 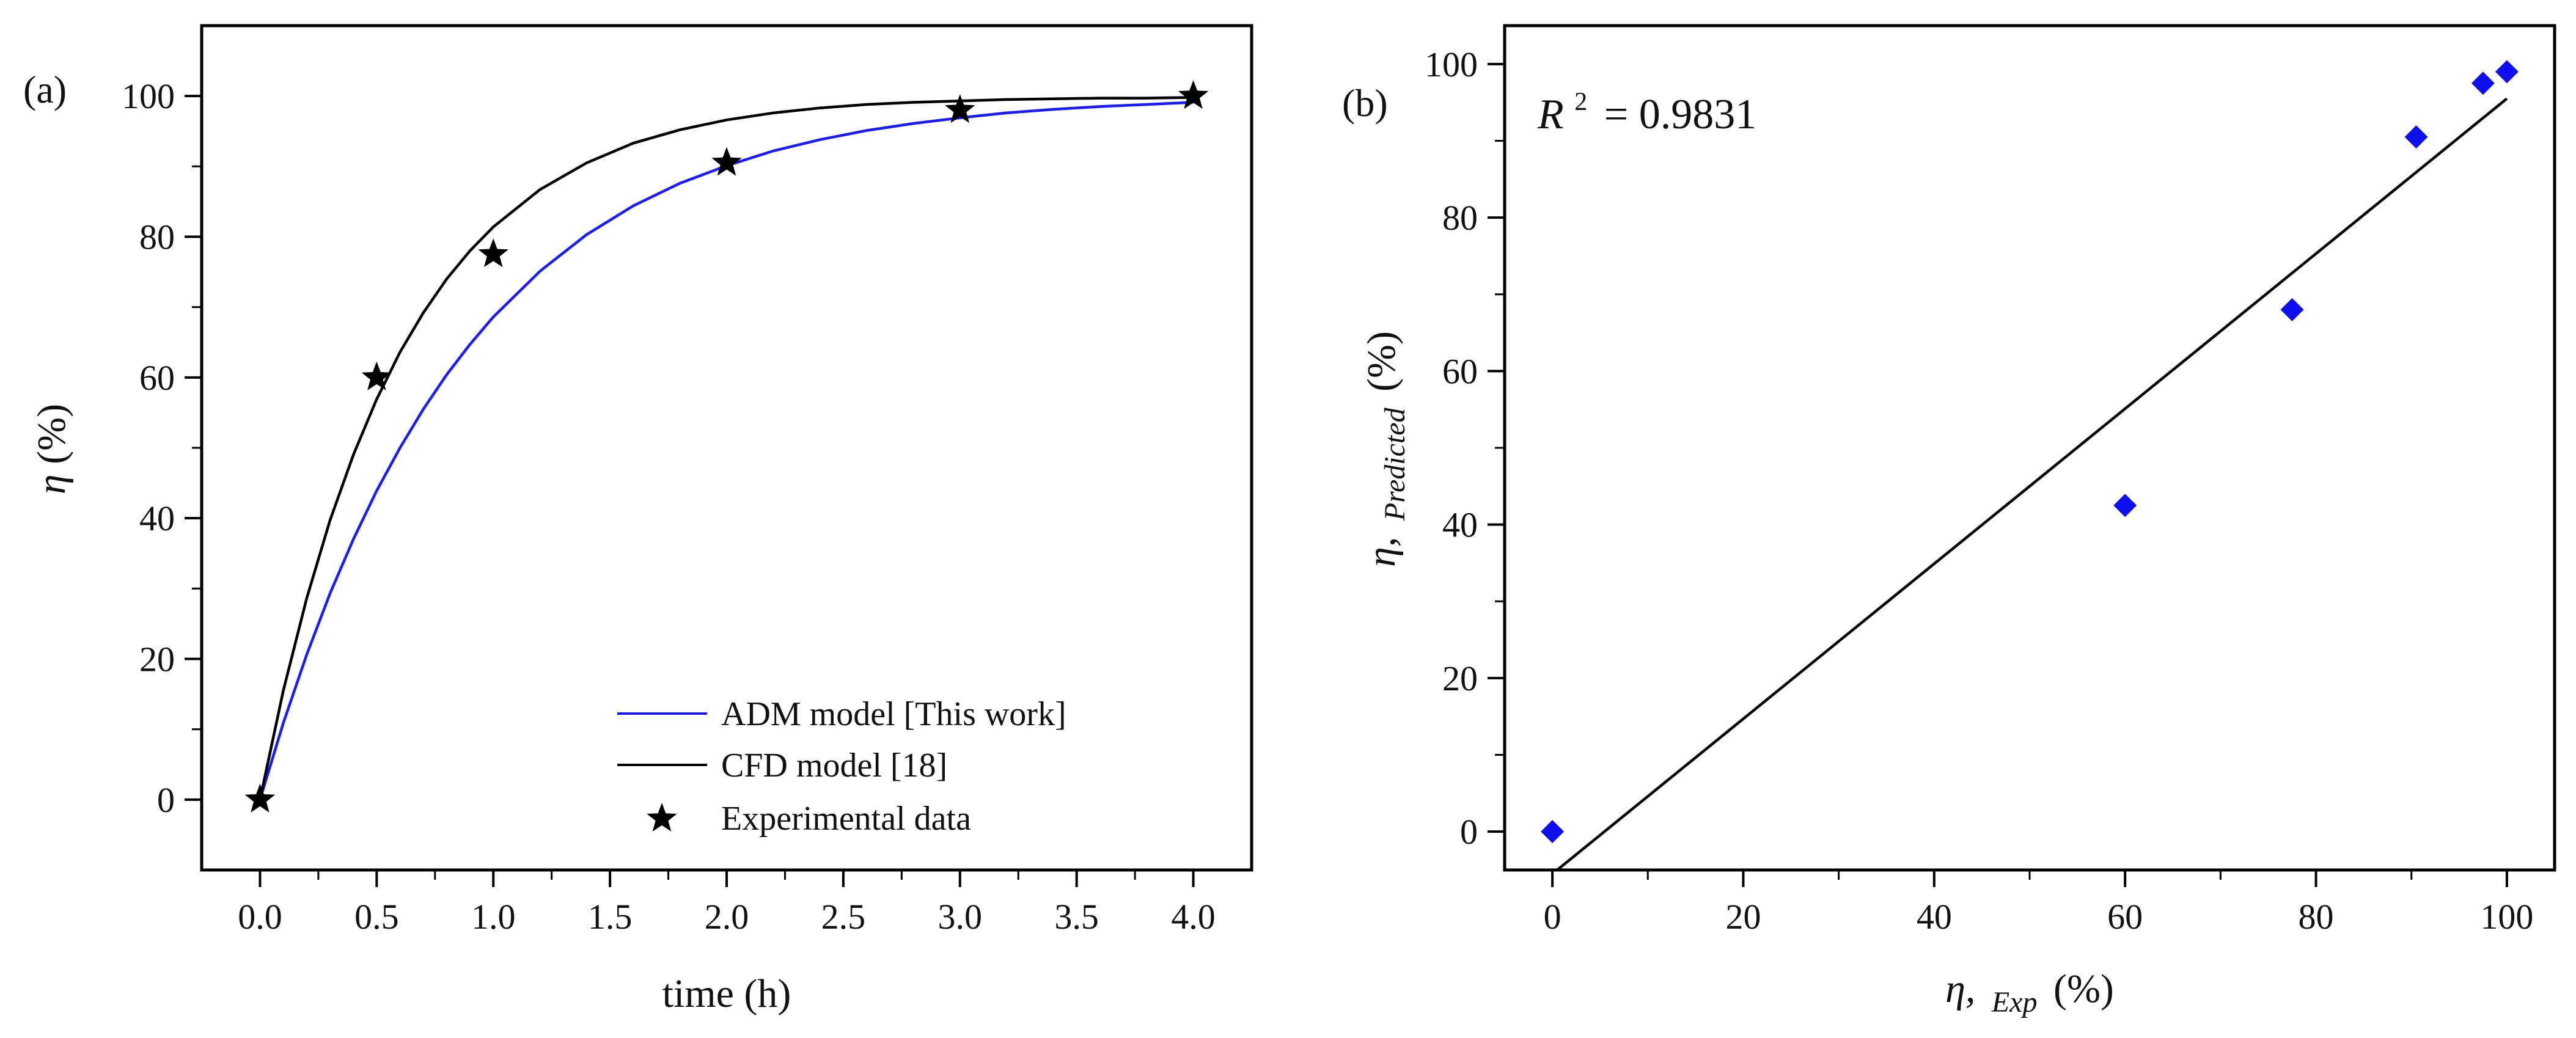 What do you see at coordinates (1395, 464) in the screenshot?
I see `panel-b-y-axis-subscript: Predicted` at bounding box center [1395, 464].